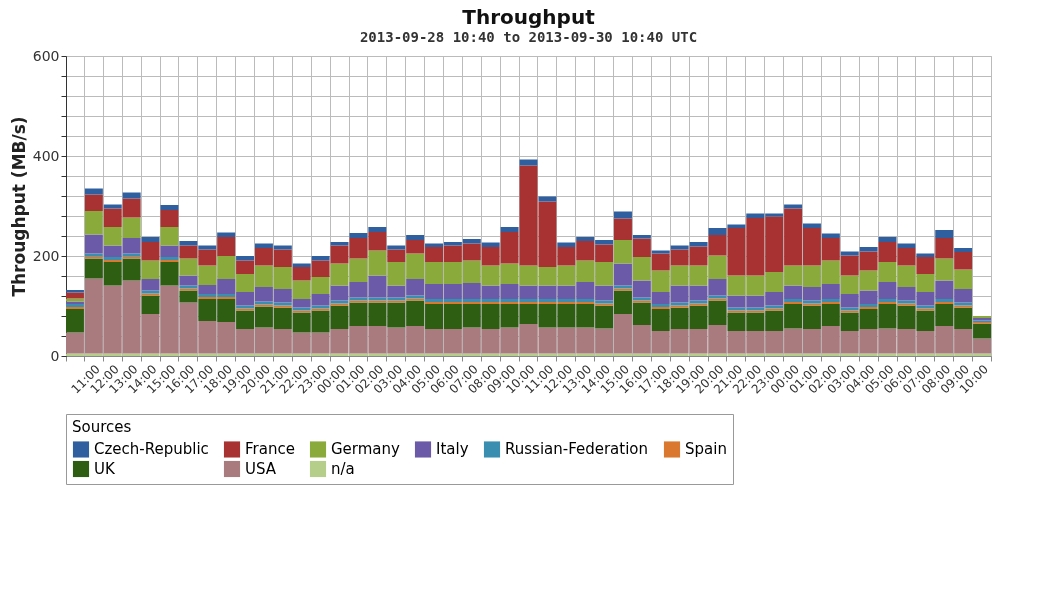 The width and height of the screenshot is (1049, 593). What do you see at coordinates (46, 155) in the screenshot?
I see `y-tick-label: 400` at bounding box center [46, 155].